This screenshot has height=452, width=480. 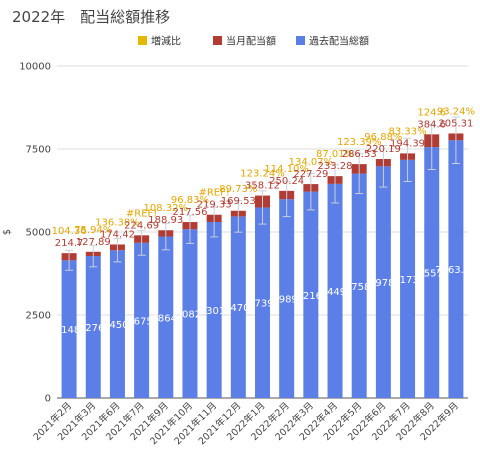 I want to click on data-label-monthly: 220.19, so click(x=383, y=149).